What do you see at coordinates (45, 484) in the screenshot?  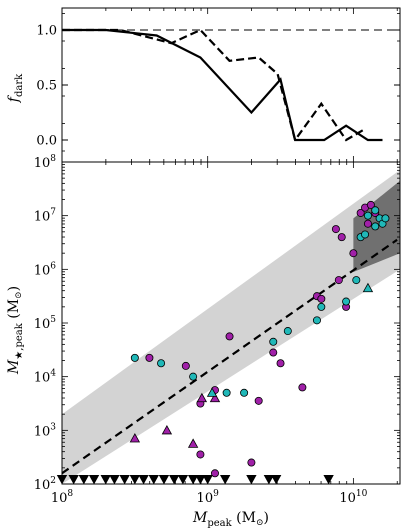 I see `stellar-y-tick-label: 10²` at bounding box center [45, 484].